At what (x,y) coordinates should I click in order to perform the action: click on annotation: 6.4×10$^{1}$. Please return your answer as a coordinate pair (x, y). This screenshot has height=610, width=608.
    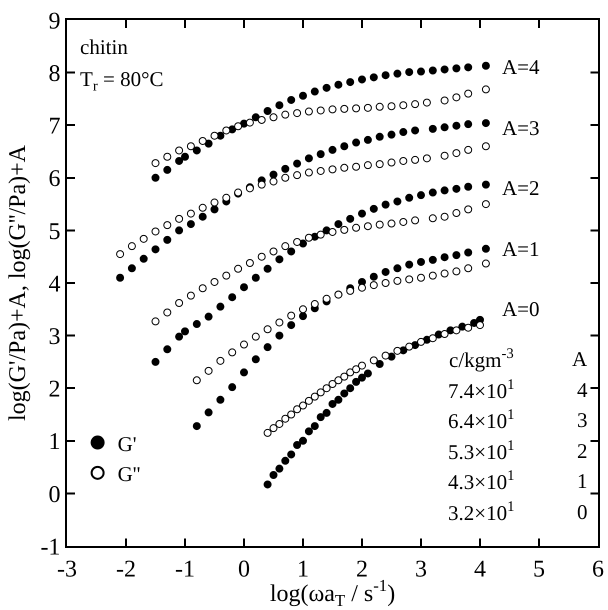
    Looking at the image, I should click on (481, 420).